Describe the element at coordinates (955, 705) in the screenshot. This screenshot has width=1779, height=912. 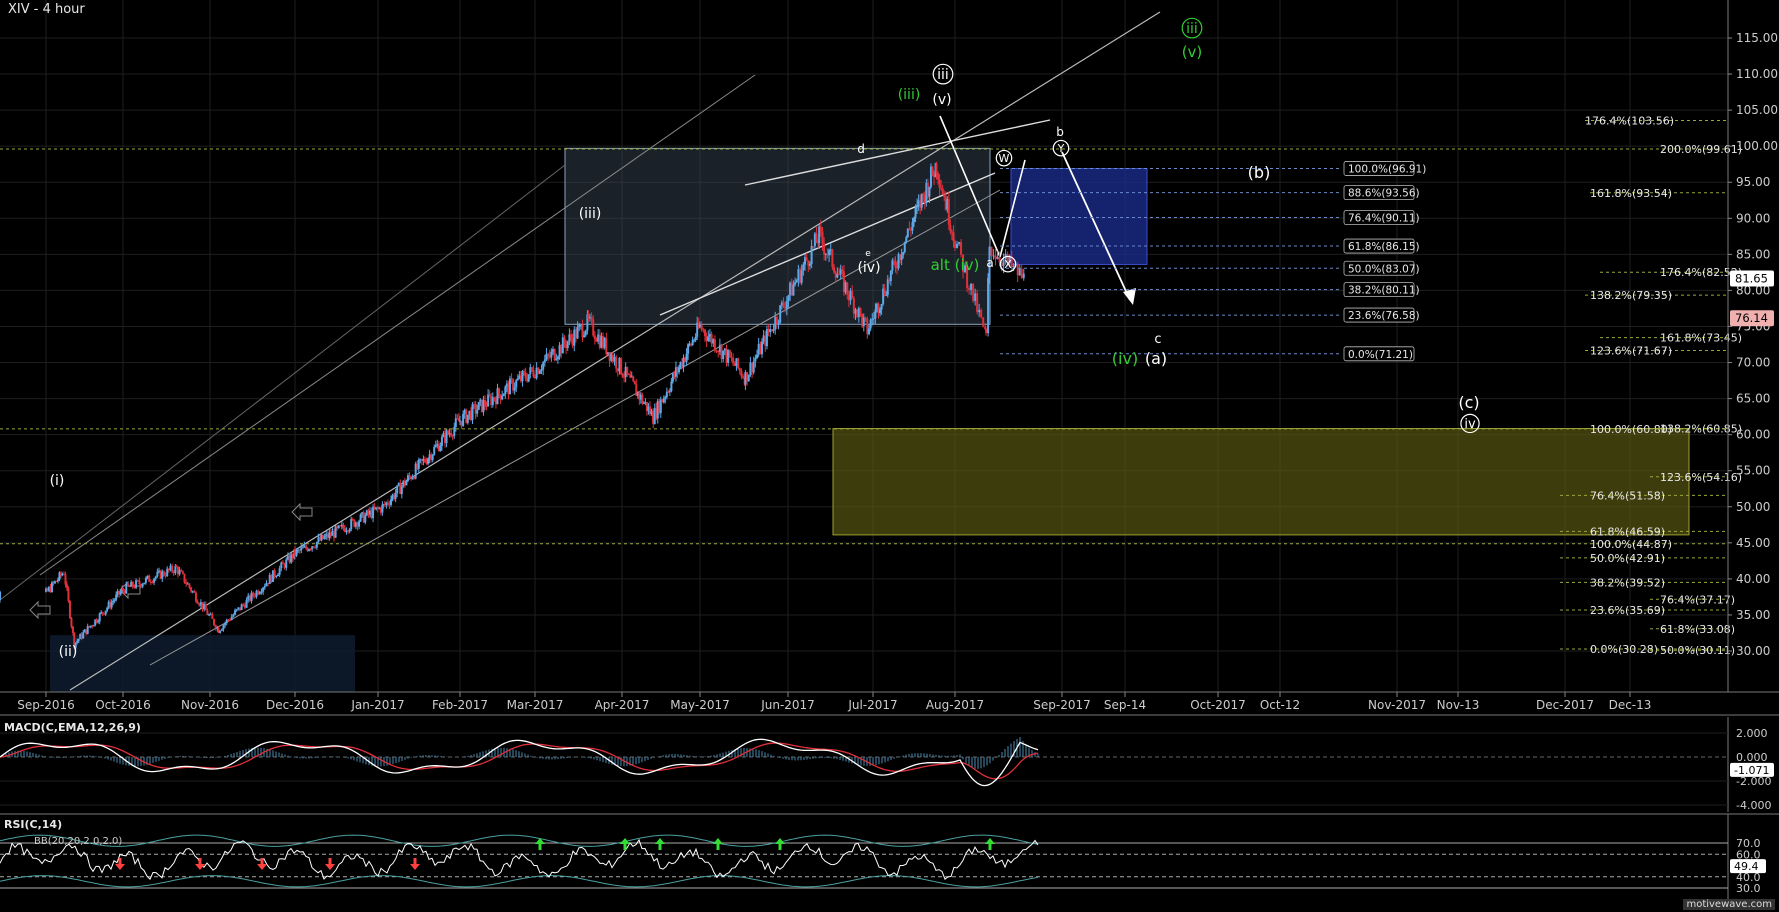
I see `time-tick-label: Aug-2017` at that location.